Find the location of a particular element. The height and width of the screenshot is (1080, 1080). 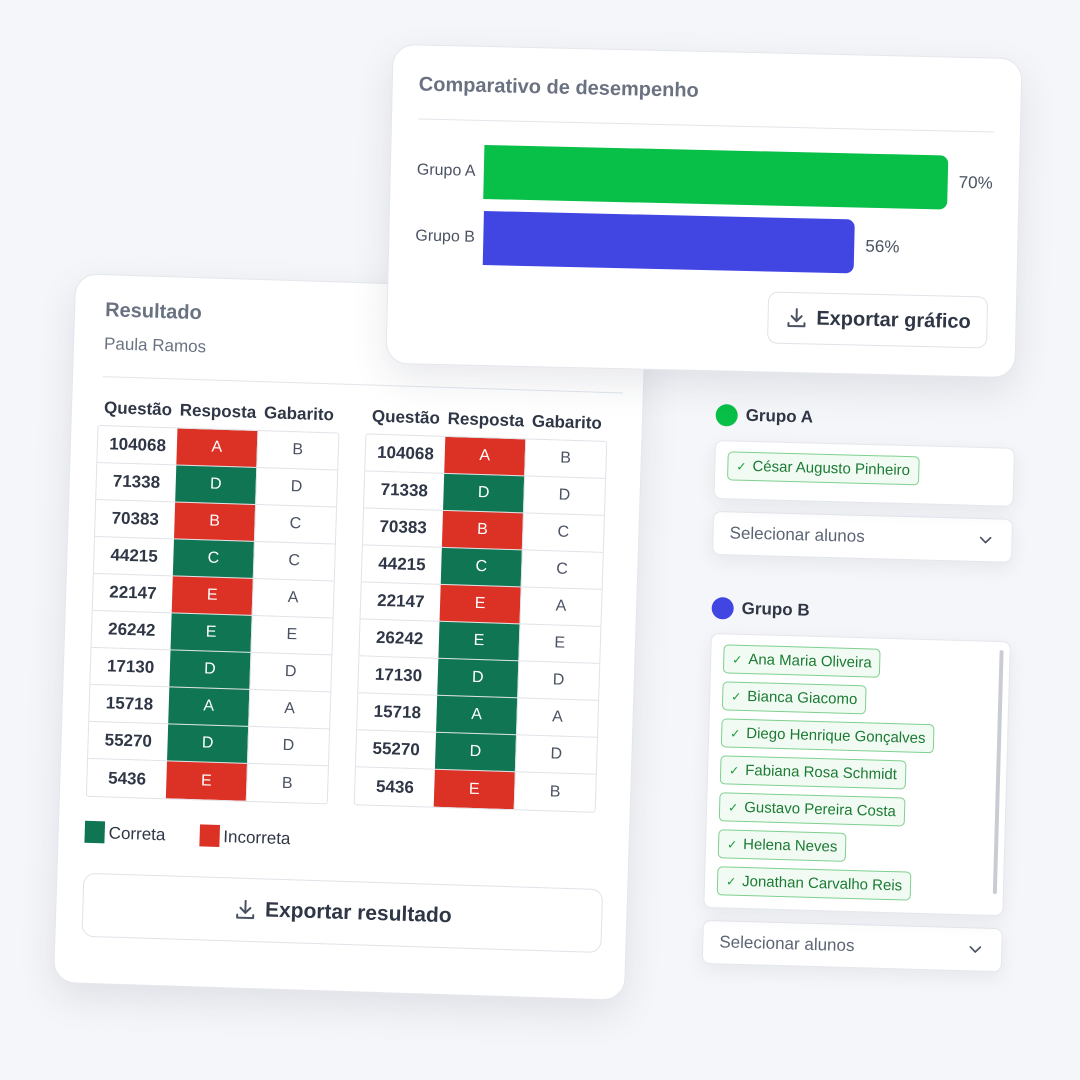

group-b-dot is located at coordinates (722, 608).